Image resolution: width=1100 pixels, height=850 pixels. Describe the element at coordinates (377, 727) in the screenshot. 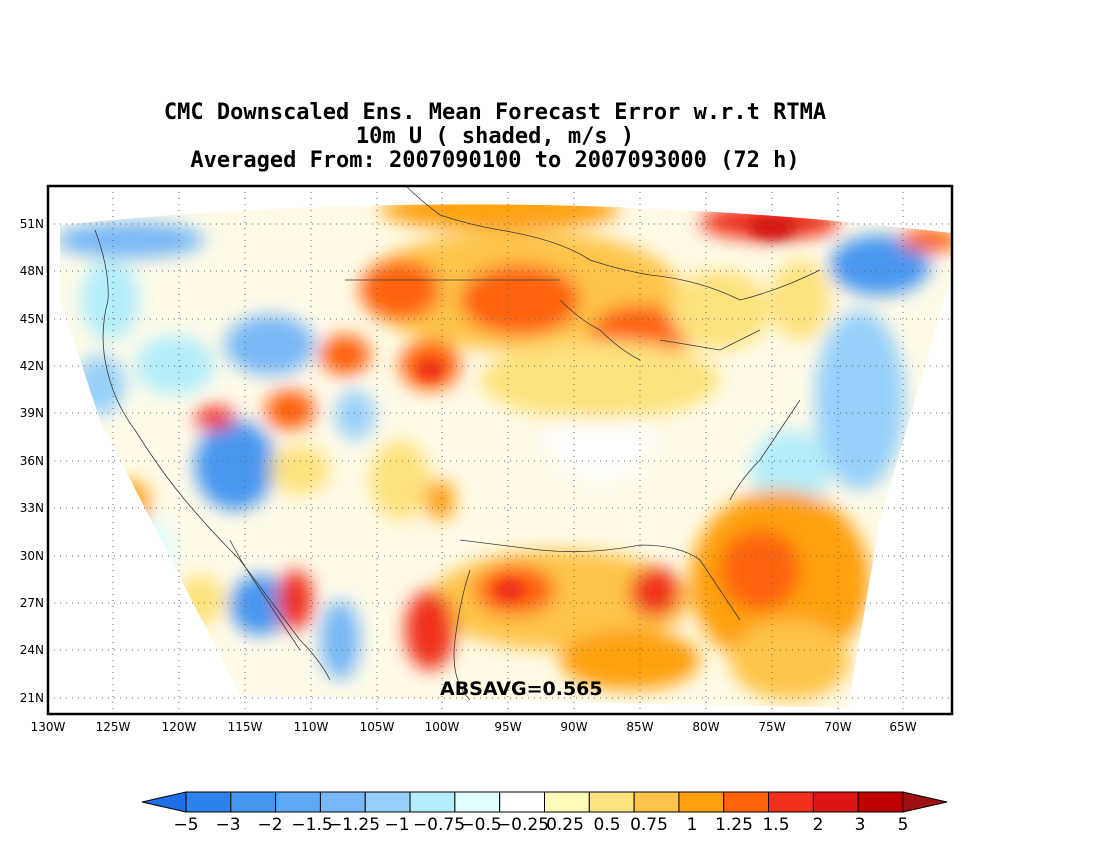

I see `lon-label: 105W` at that location.